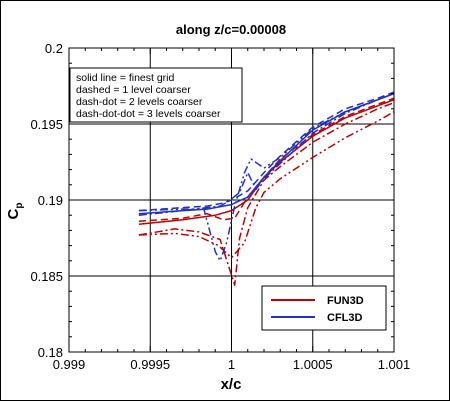 This screenshot has height=402, width=450. What do you see at coordinates (148, 114) in the screenshot?
I see `note-line-4: dash-dot-dot = 3 levels coarser` at bounding box center [148, 114].